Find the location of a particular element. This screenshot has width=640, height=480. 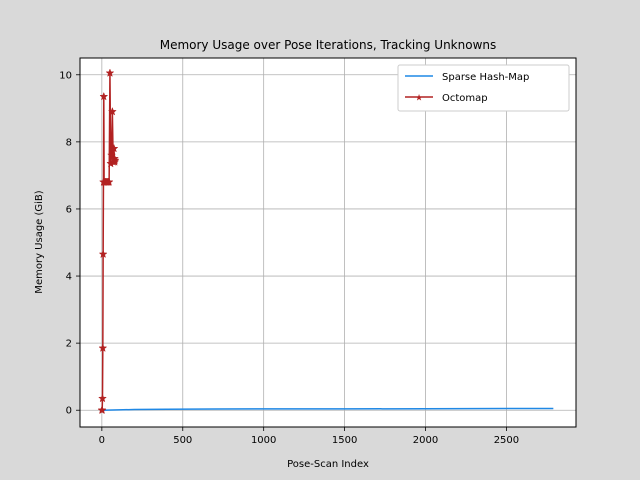

x-axis-label: Pose-Scan Index is located at coordinates (328, 464).